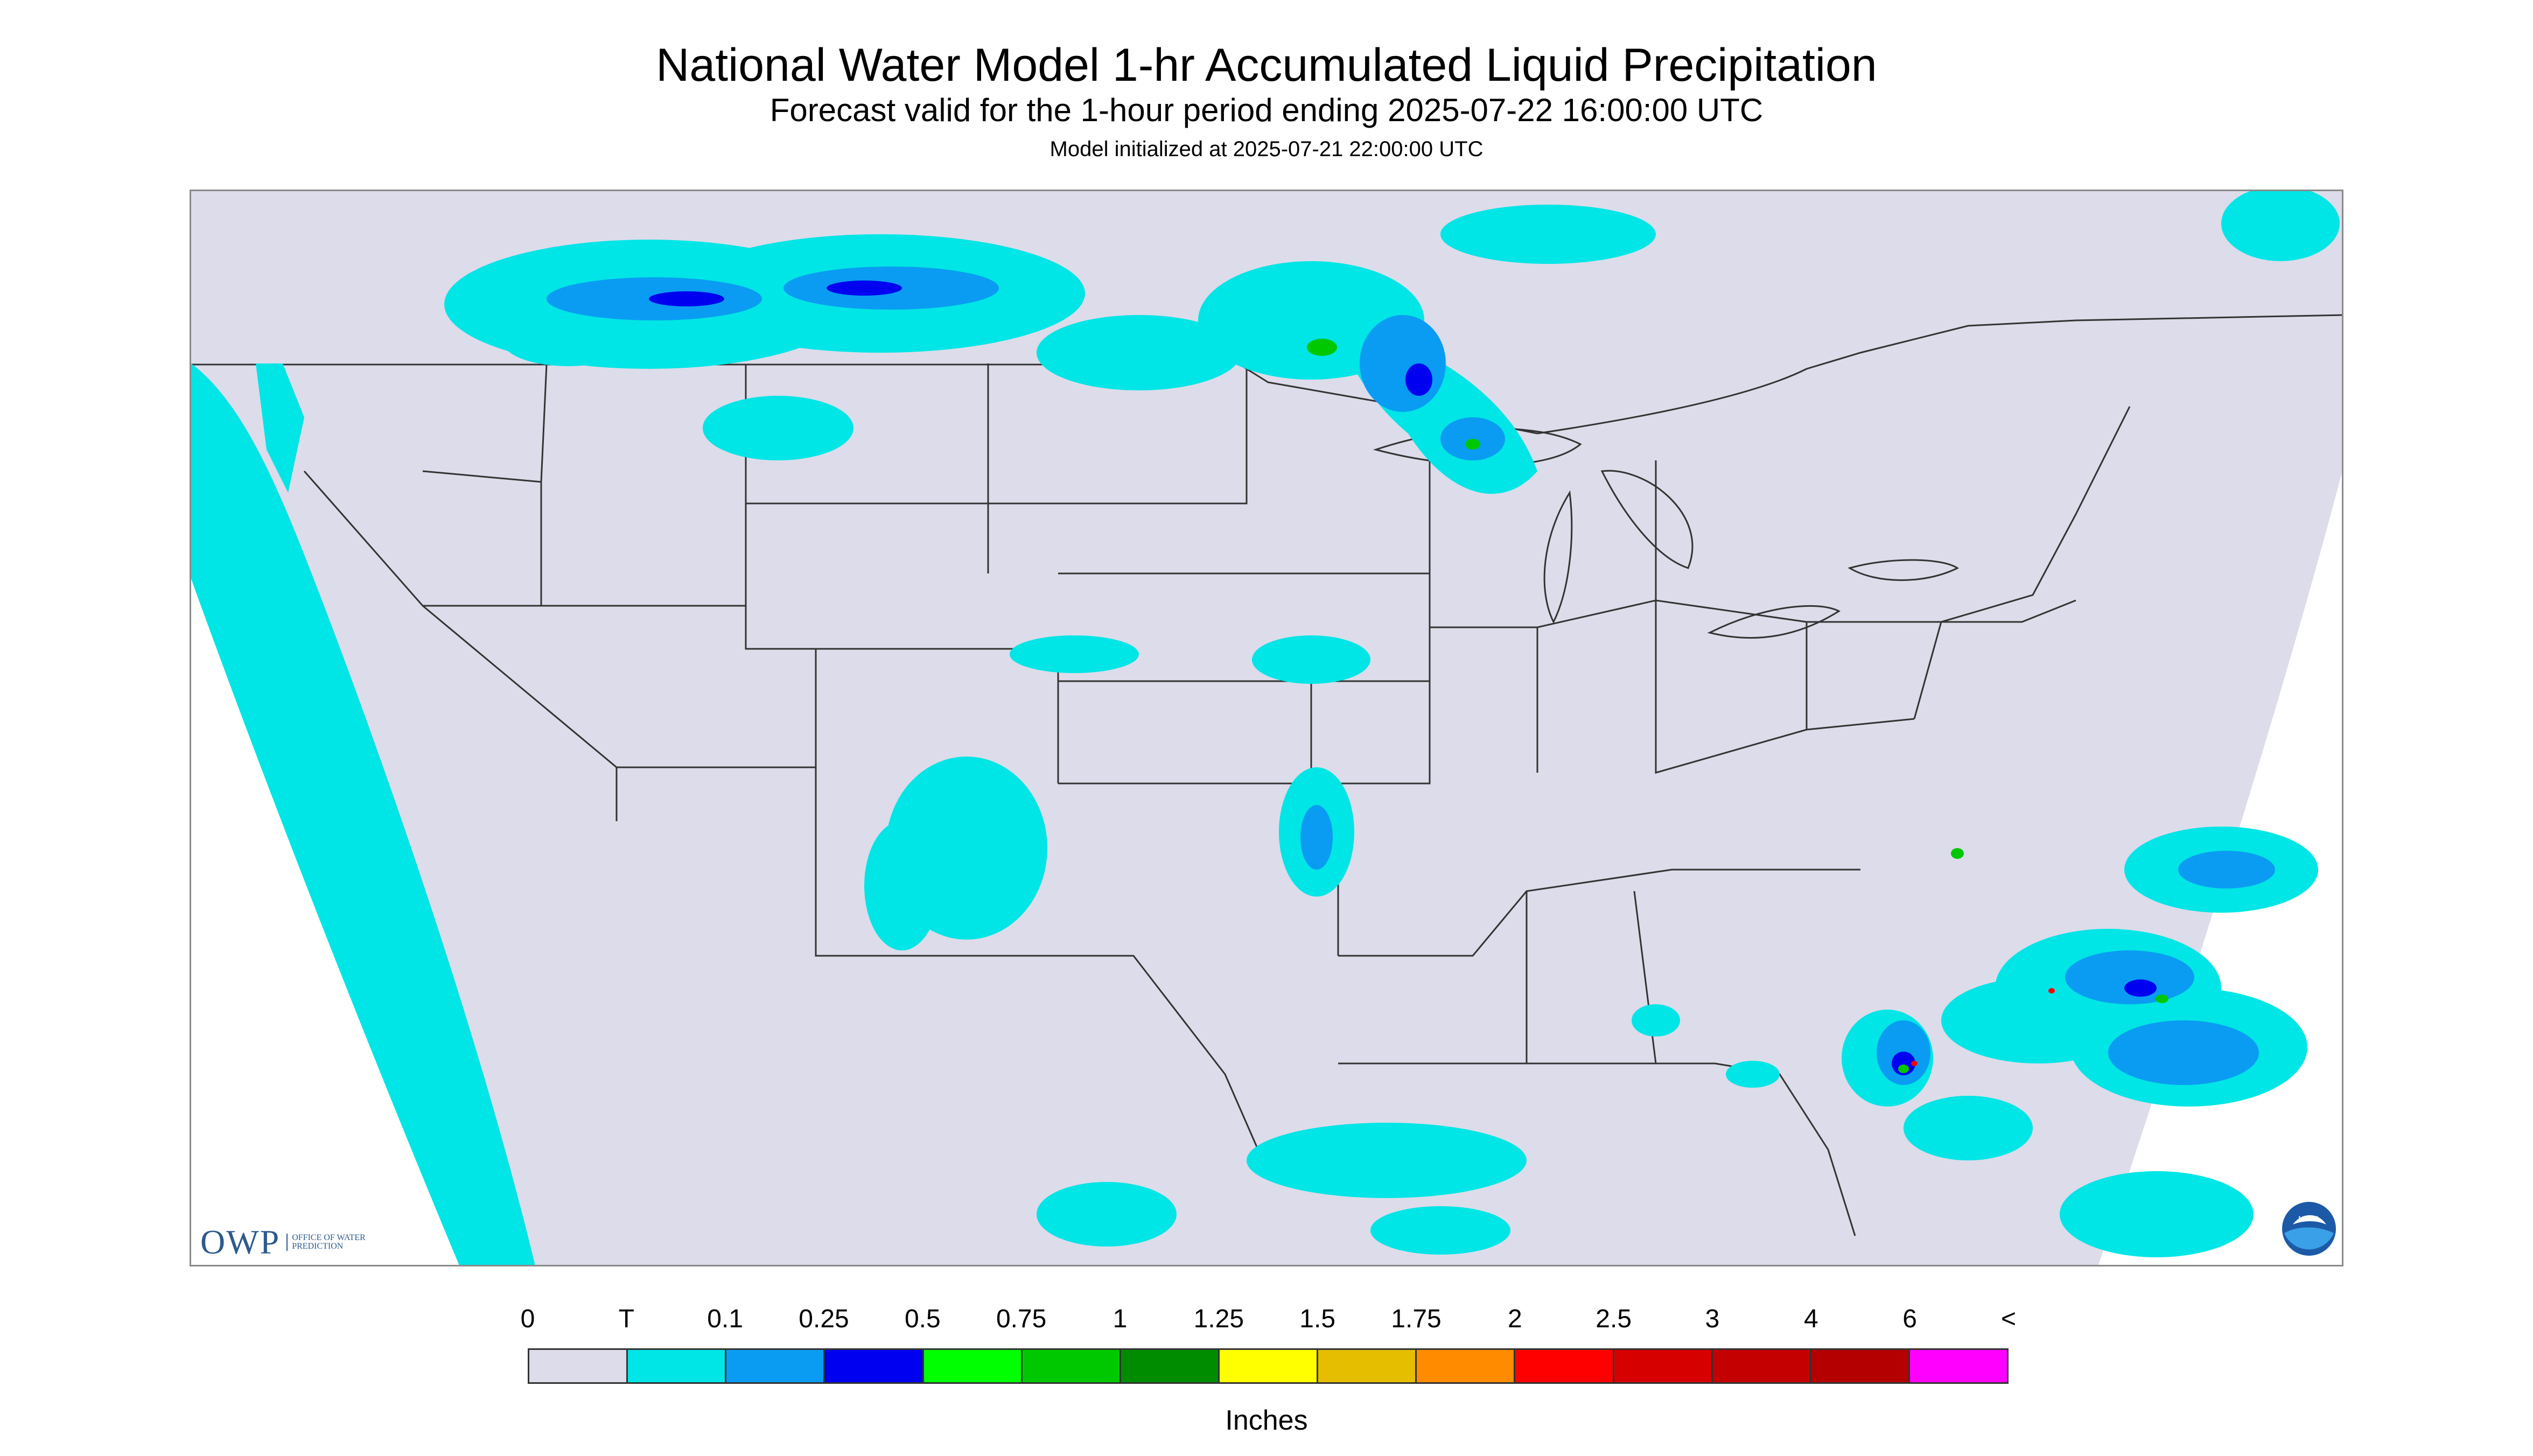 This screenshot has width=2533, height=1456. What do you see at coordinates (1983, 1027) in the screenshot?
I see `precip-extreme` at bounding box center [1983, 1027].